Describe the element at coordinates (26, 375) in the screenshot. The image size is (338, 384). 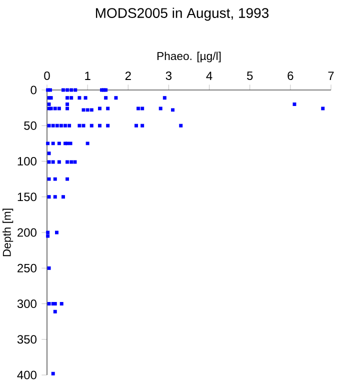
I see `y-tick-label: 400` at that location.